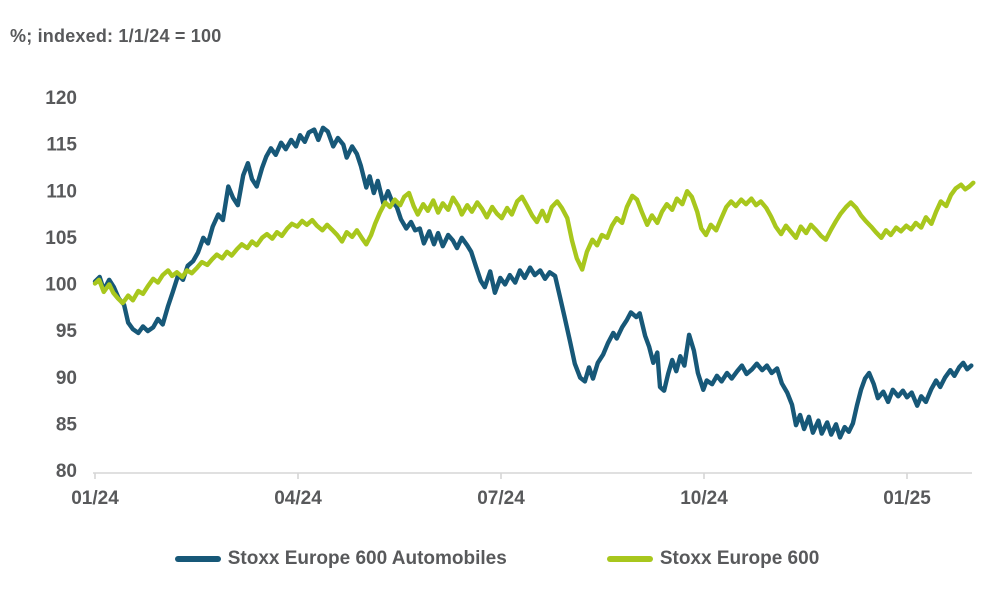  Describe the element at coordinates (61, 98) in the screenshot. I see `y-axis-tick-label: 120` at that location.